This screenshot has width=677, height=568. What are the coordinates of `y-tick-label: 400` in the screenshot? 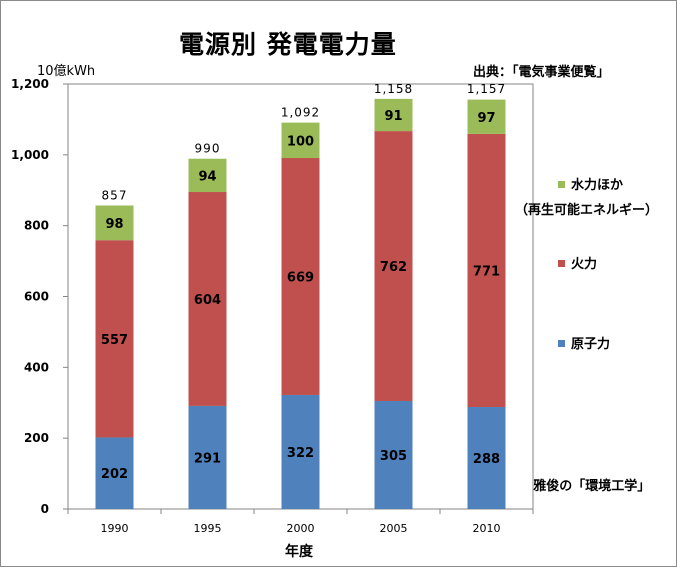 It's located at (36, 367).